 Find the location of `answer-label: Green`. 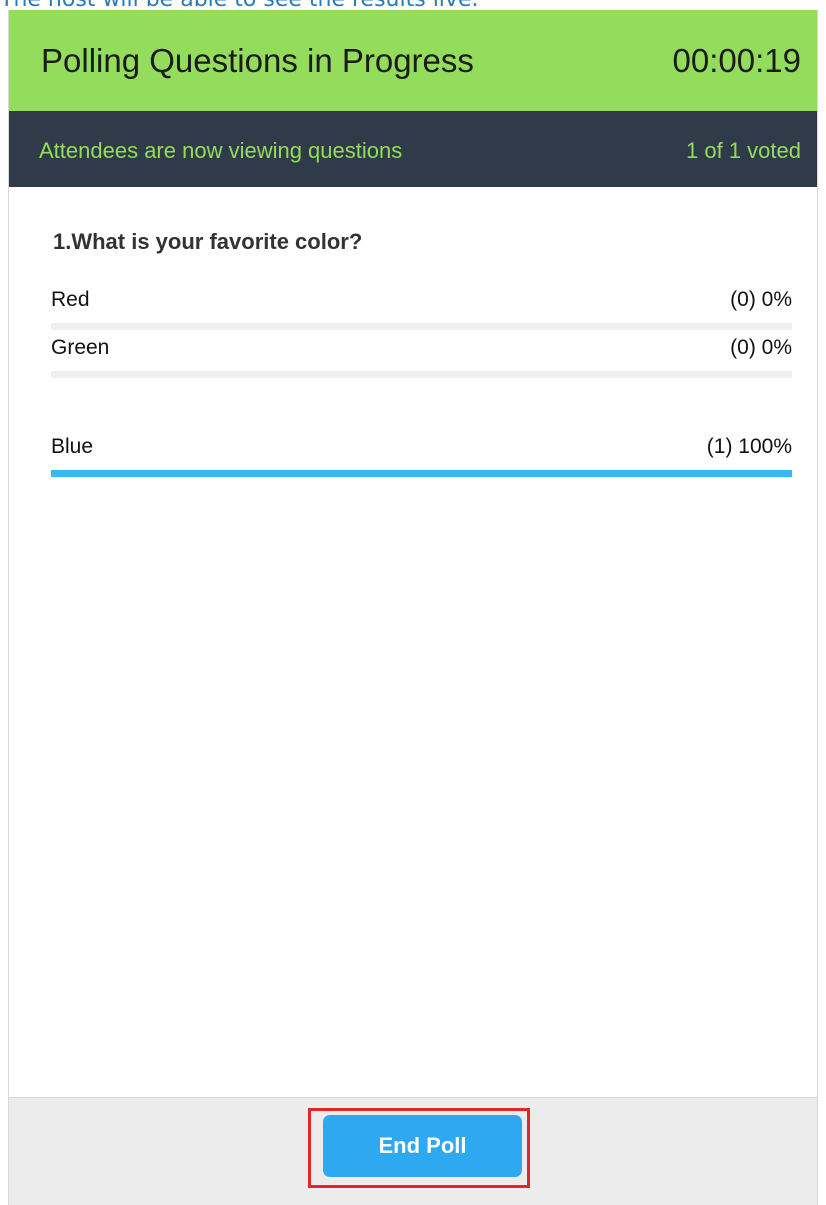

answer-label: Green is located at coordinates (80, 347).